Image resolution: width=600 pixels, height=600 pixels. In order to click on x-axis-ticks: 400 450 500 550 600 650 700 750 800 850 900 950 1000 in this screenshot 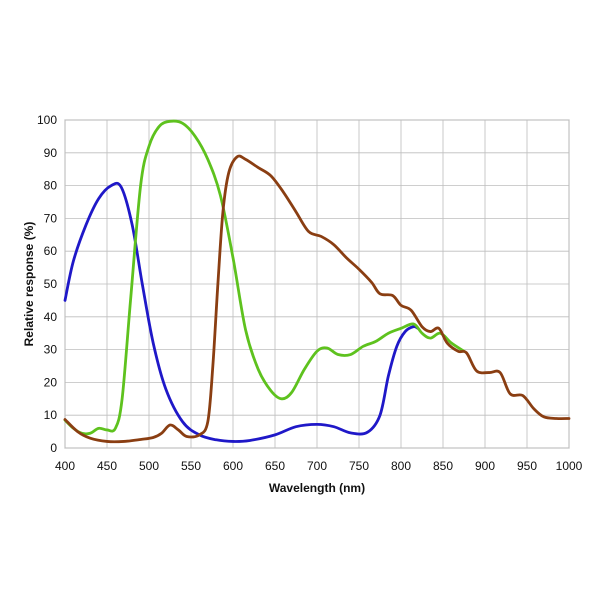, I will do `click(319, 466)`.